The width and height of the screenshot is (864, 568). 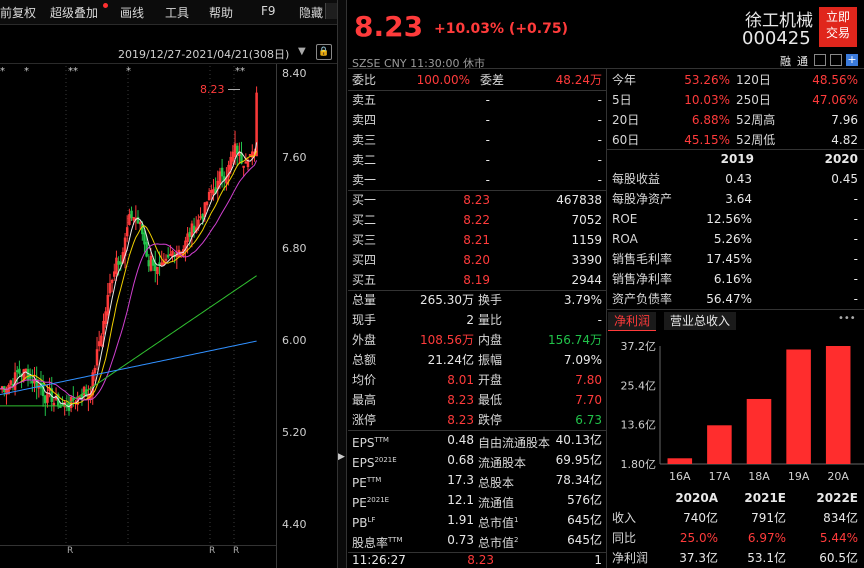 What do you see at coordinates (707, 100) in the screenshot?
I see `performance-value: 10.03%` at bounding box center [707, 100].